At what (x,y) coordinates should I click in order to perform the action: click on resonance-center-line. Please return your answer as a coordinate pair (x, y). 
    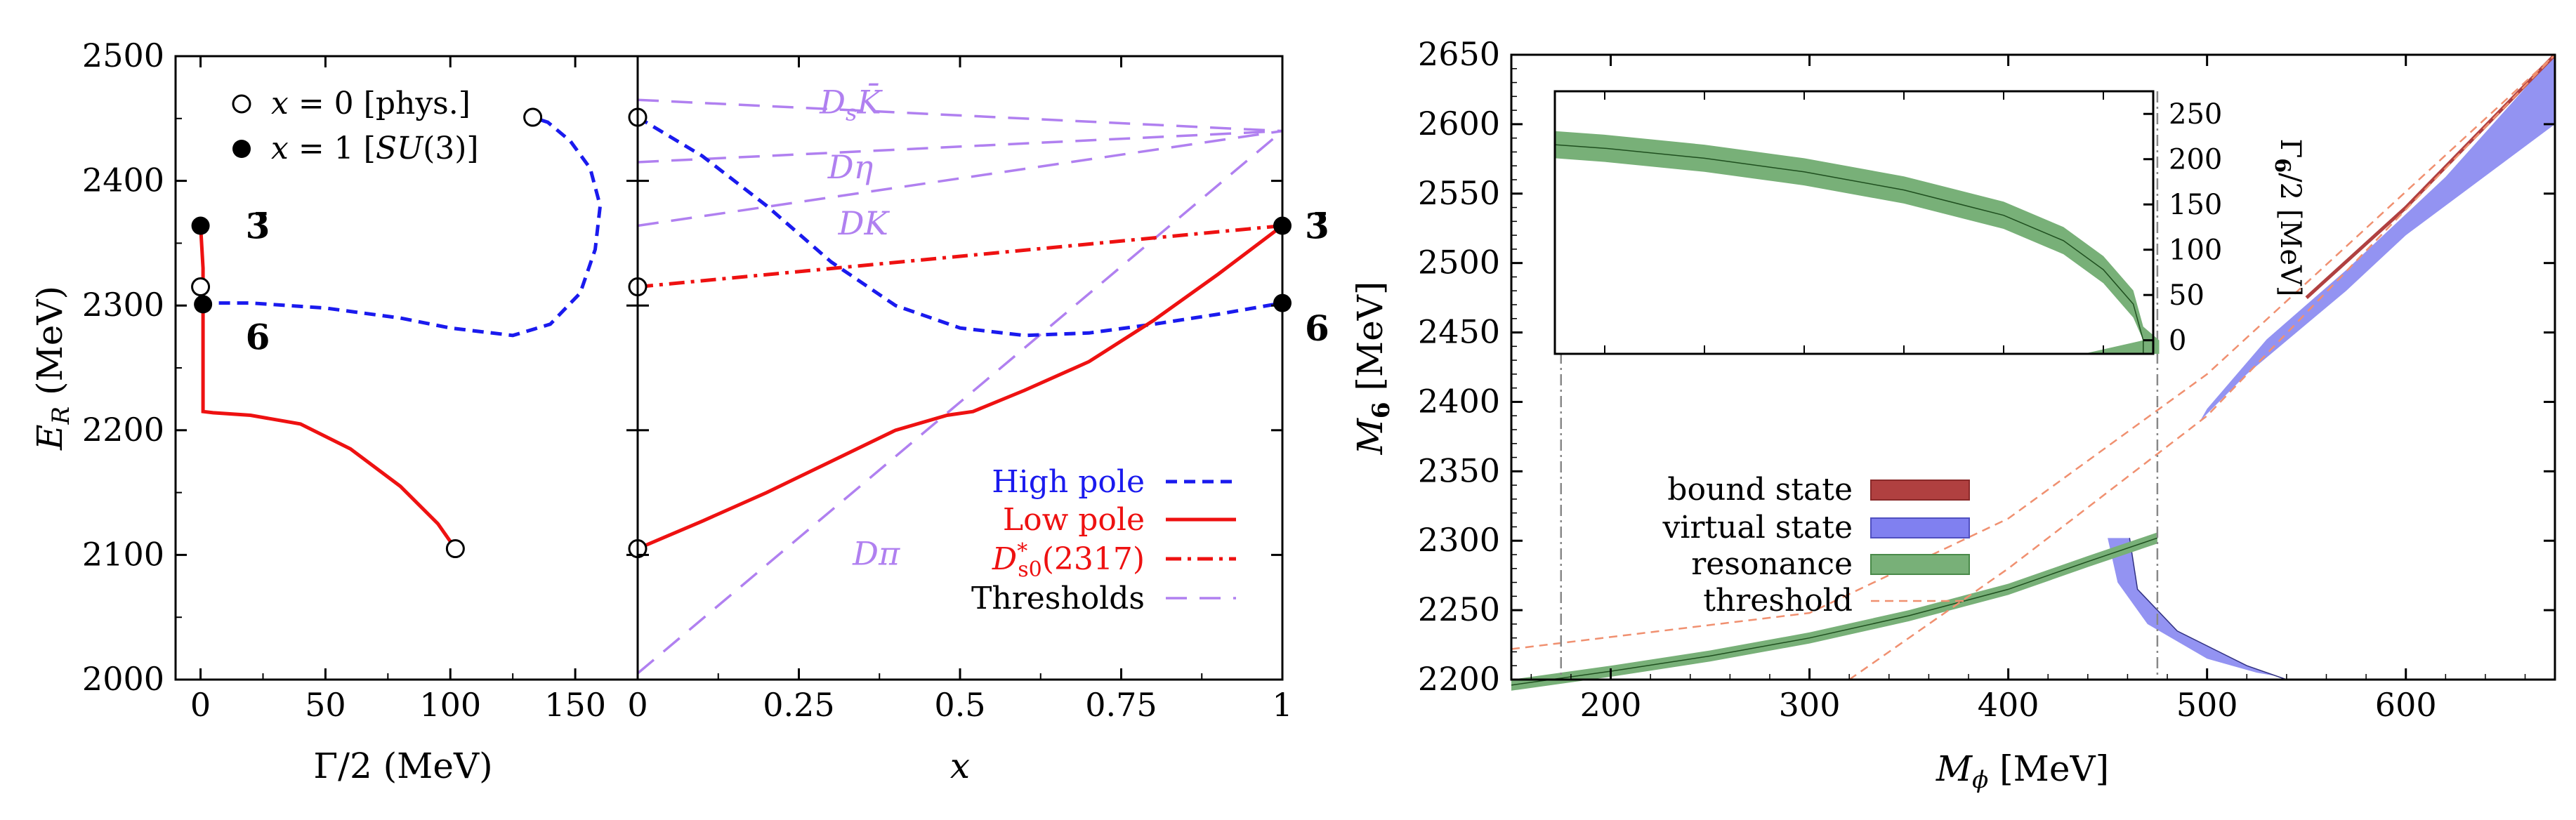
    Looking at the image, I should click on (1835, 611).